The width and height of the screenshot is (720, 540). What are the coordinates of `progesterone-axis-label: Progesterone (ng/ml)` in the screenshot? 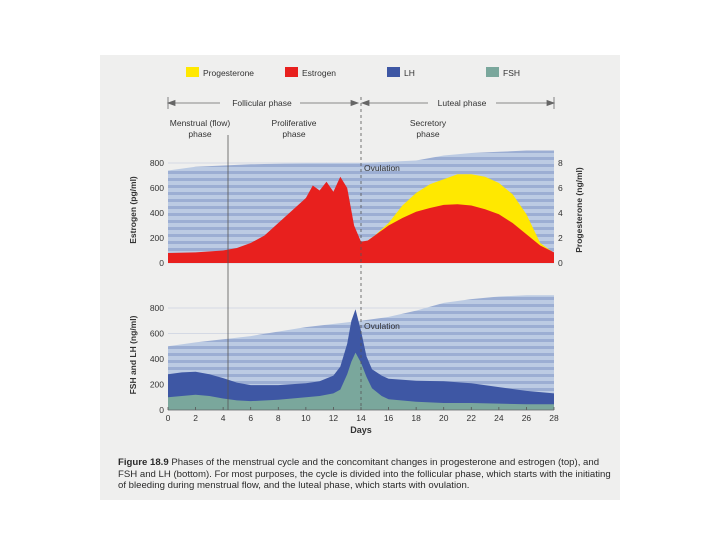 It's located at (579, 210).